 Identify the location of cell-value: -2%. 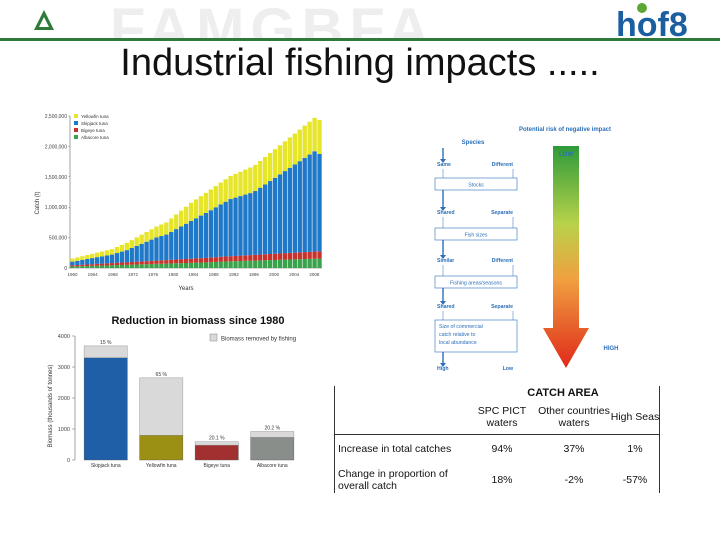
(574, 480).